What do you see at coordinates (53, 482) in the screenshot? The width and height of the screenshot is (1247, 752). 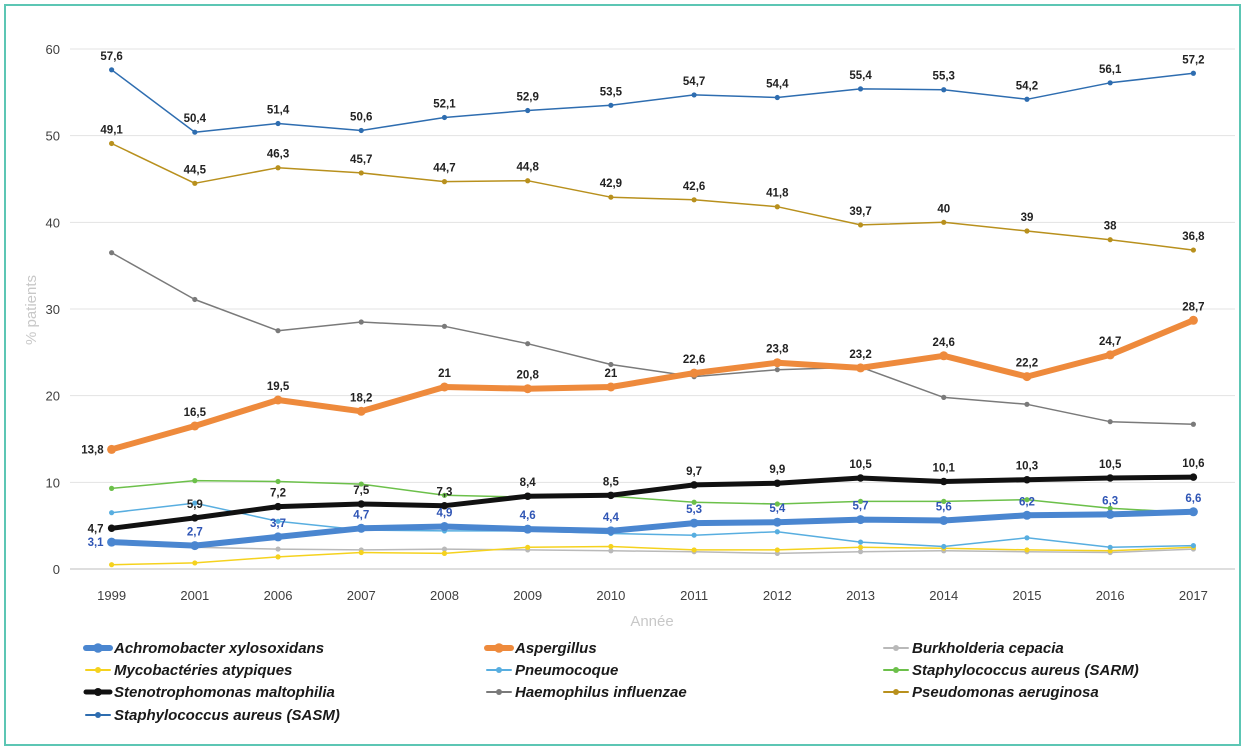 I see `y-tick-label: 10` at bounding box center [53, 482].